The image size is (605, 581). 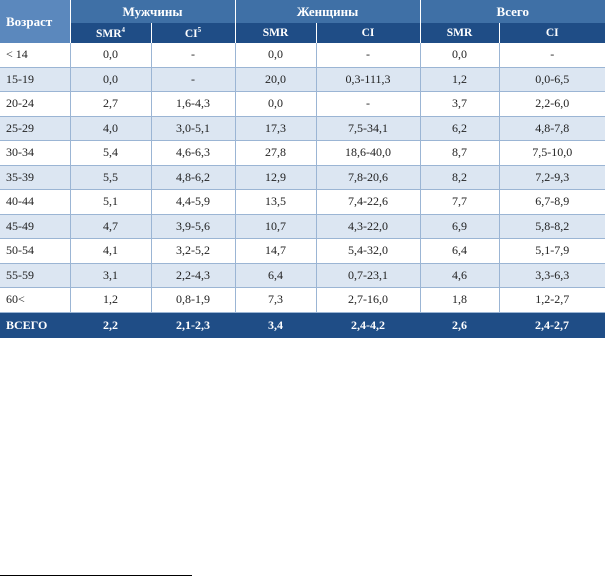 I want to click on total-value-cell: 2,2, so click(x=111, y=325).